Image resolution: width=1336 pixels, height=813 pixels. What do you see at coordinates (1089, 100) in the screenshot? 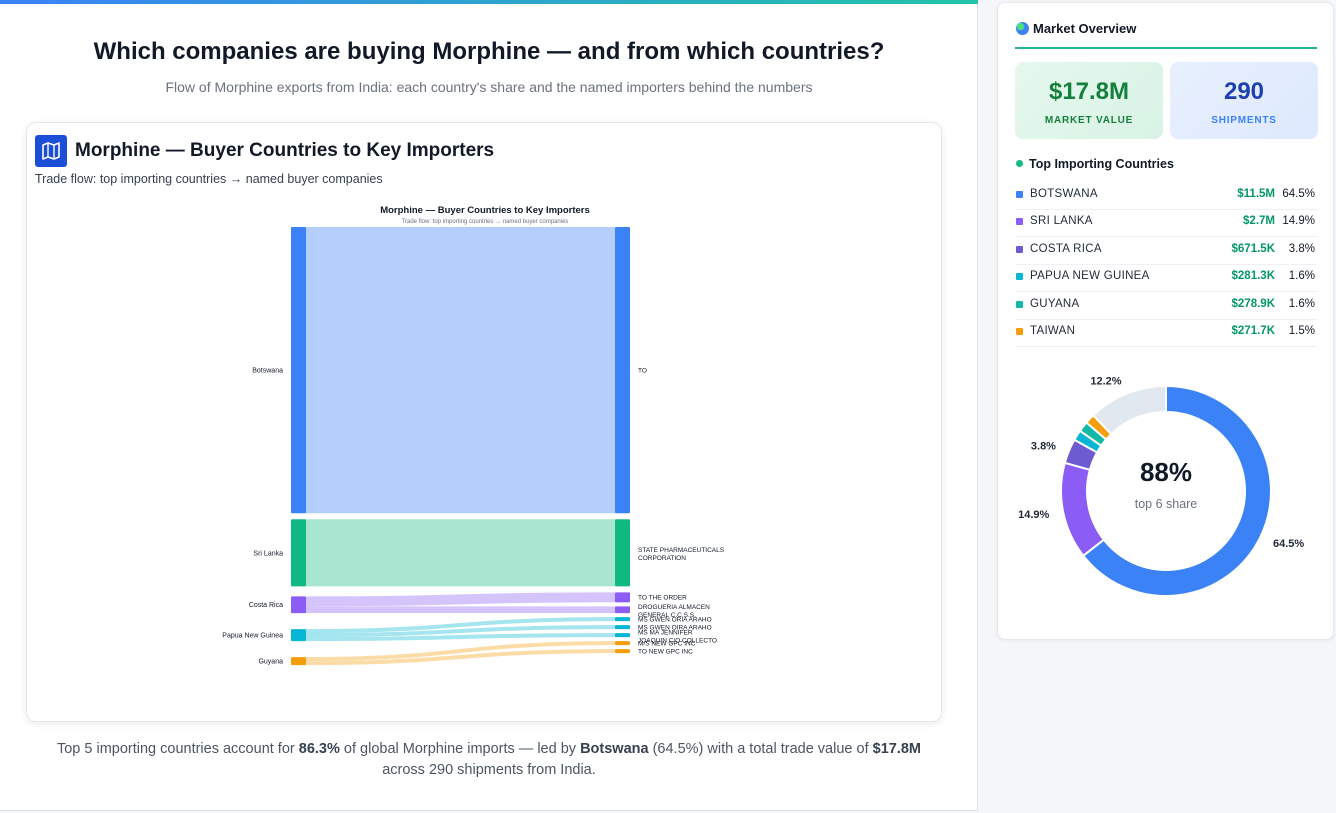
I see `market-value-card: $17.8M MARKET VALUE` at bounding box center [1089, 100].